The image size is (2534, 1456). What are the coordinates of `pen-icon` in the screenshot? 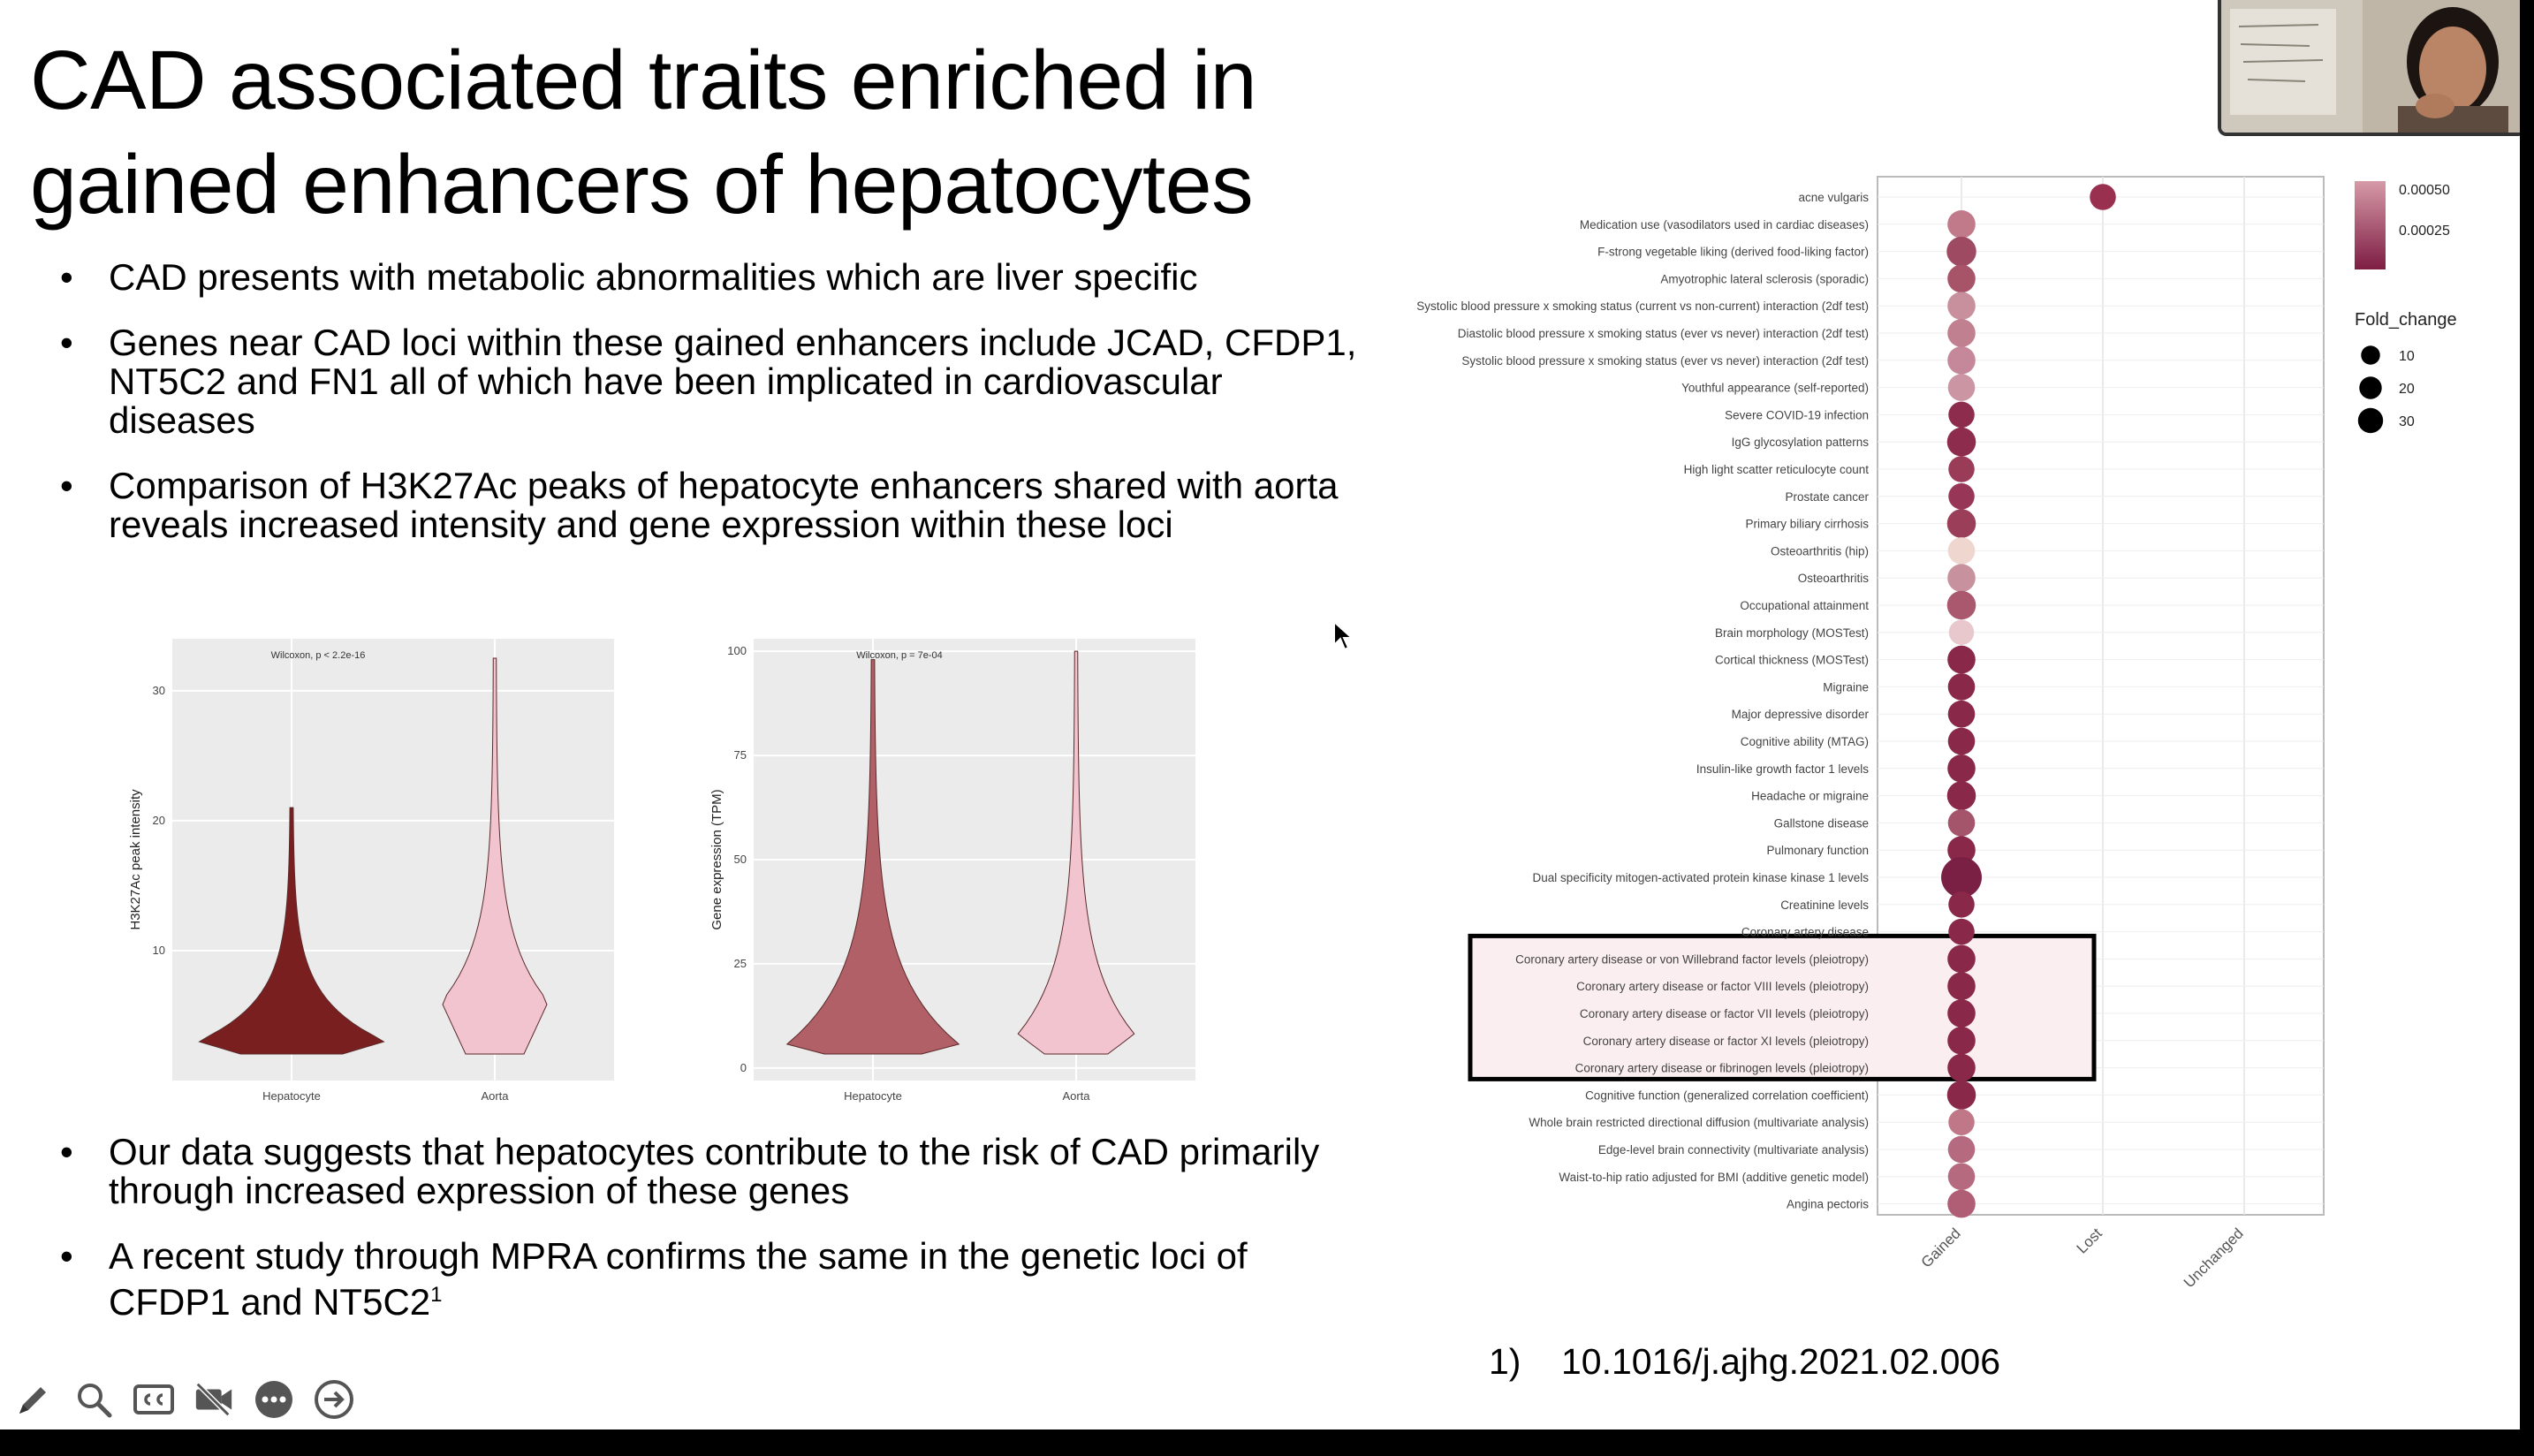 It's located at (33, 1399).